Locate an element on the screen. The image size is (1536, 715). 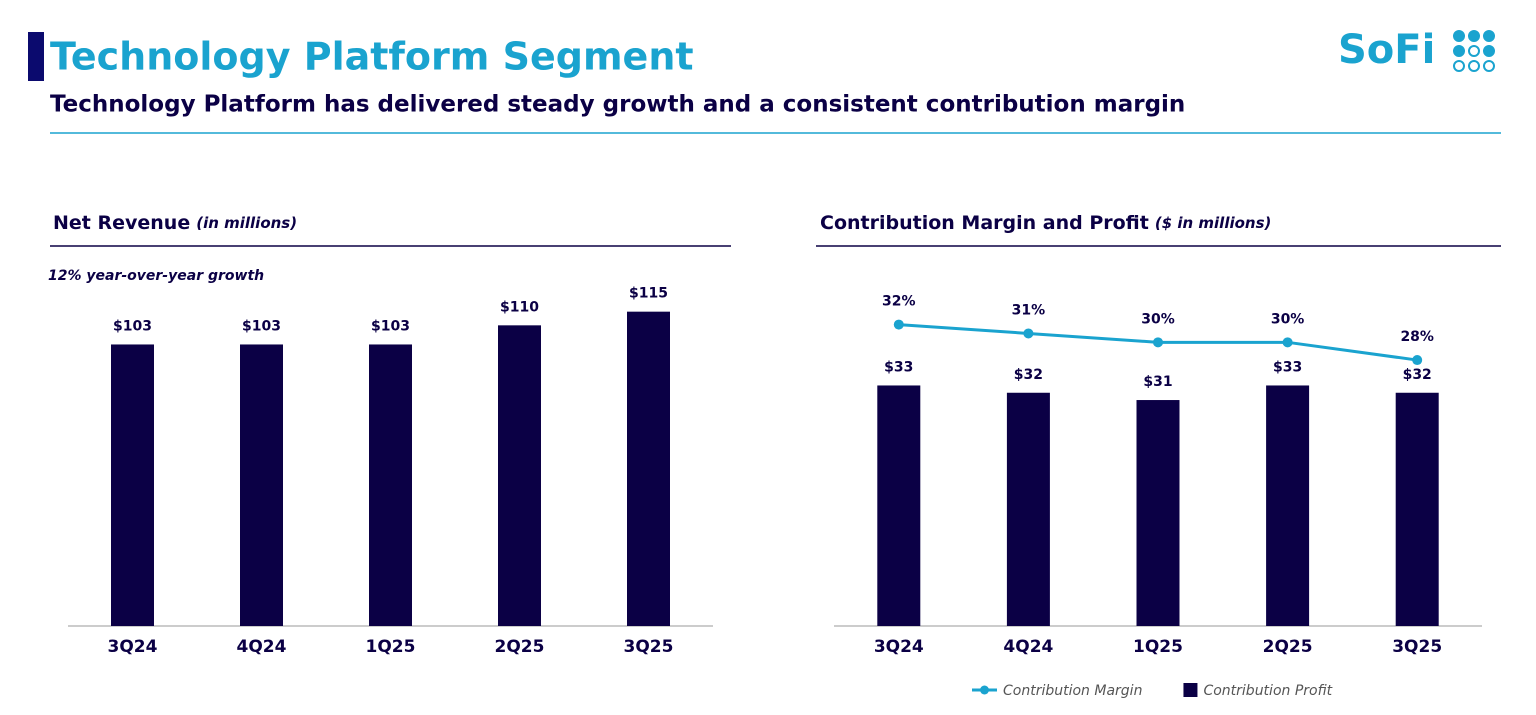
section-title-unit: (in millions) is located at coordinates (246, 223).